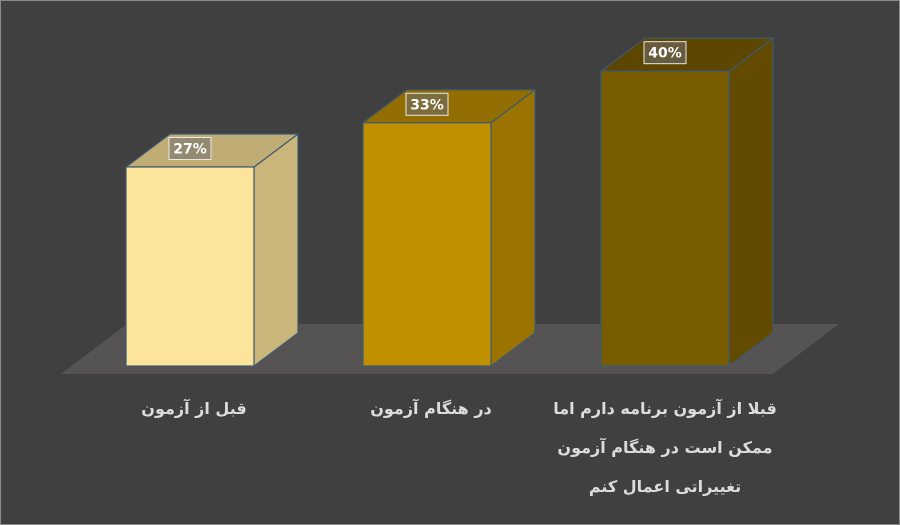 This screenshot has height=525, width=900. What do you see at coordinates (194, 408) in the screenshot?
I see `category-label: قبل از آزمون` at bounding box center [194, 408].